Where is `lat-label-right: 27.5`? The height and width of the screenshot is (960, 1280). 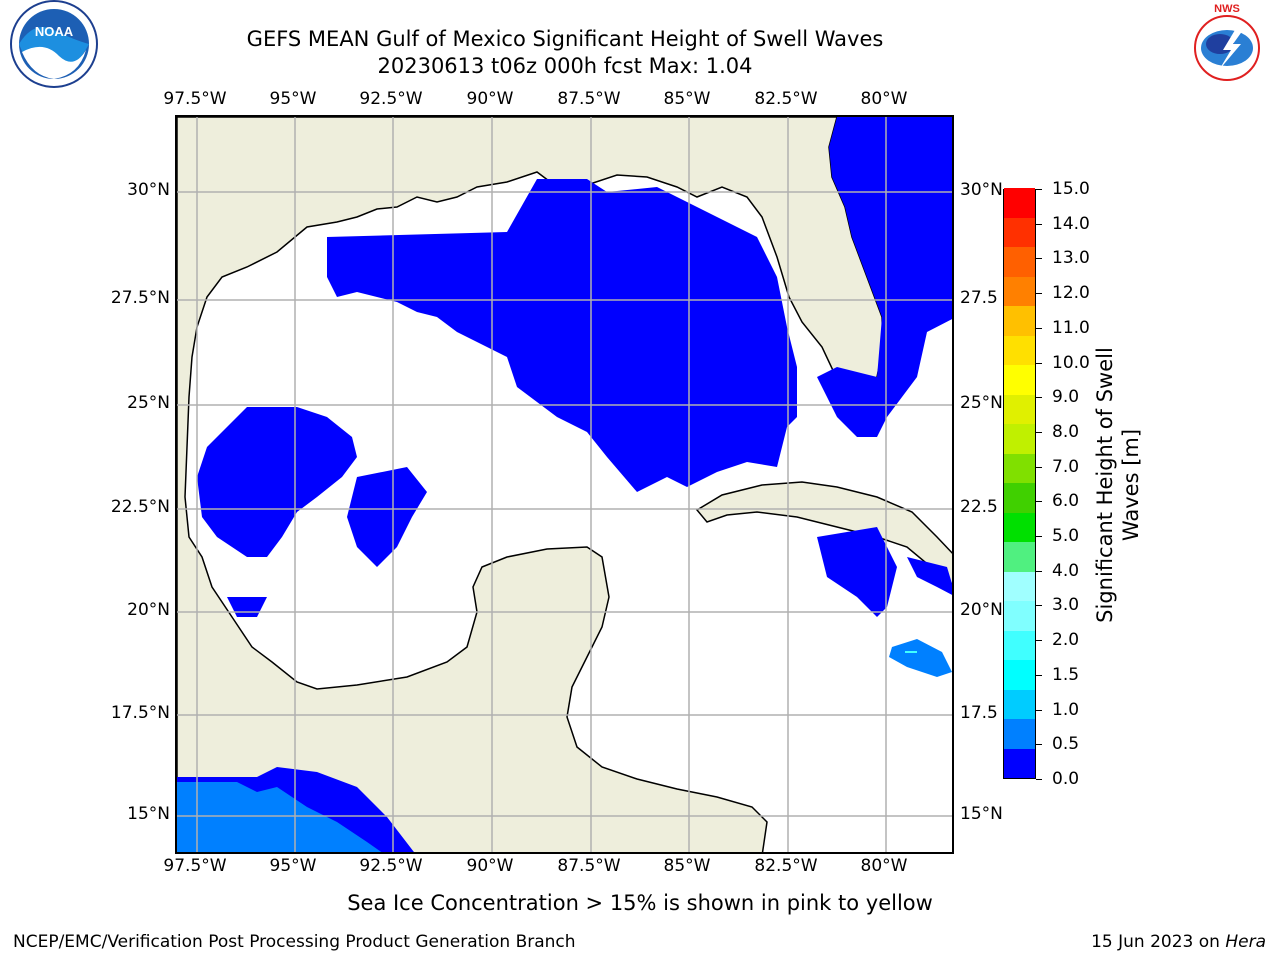 lat-label-right: 27.5 is located at coordinates (979, 298).